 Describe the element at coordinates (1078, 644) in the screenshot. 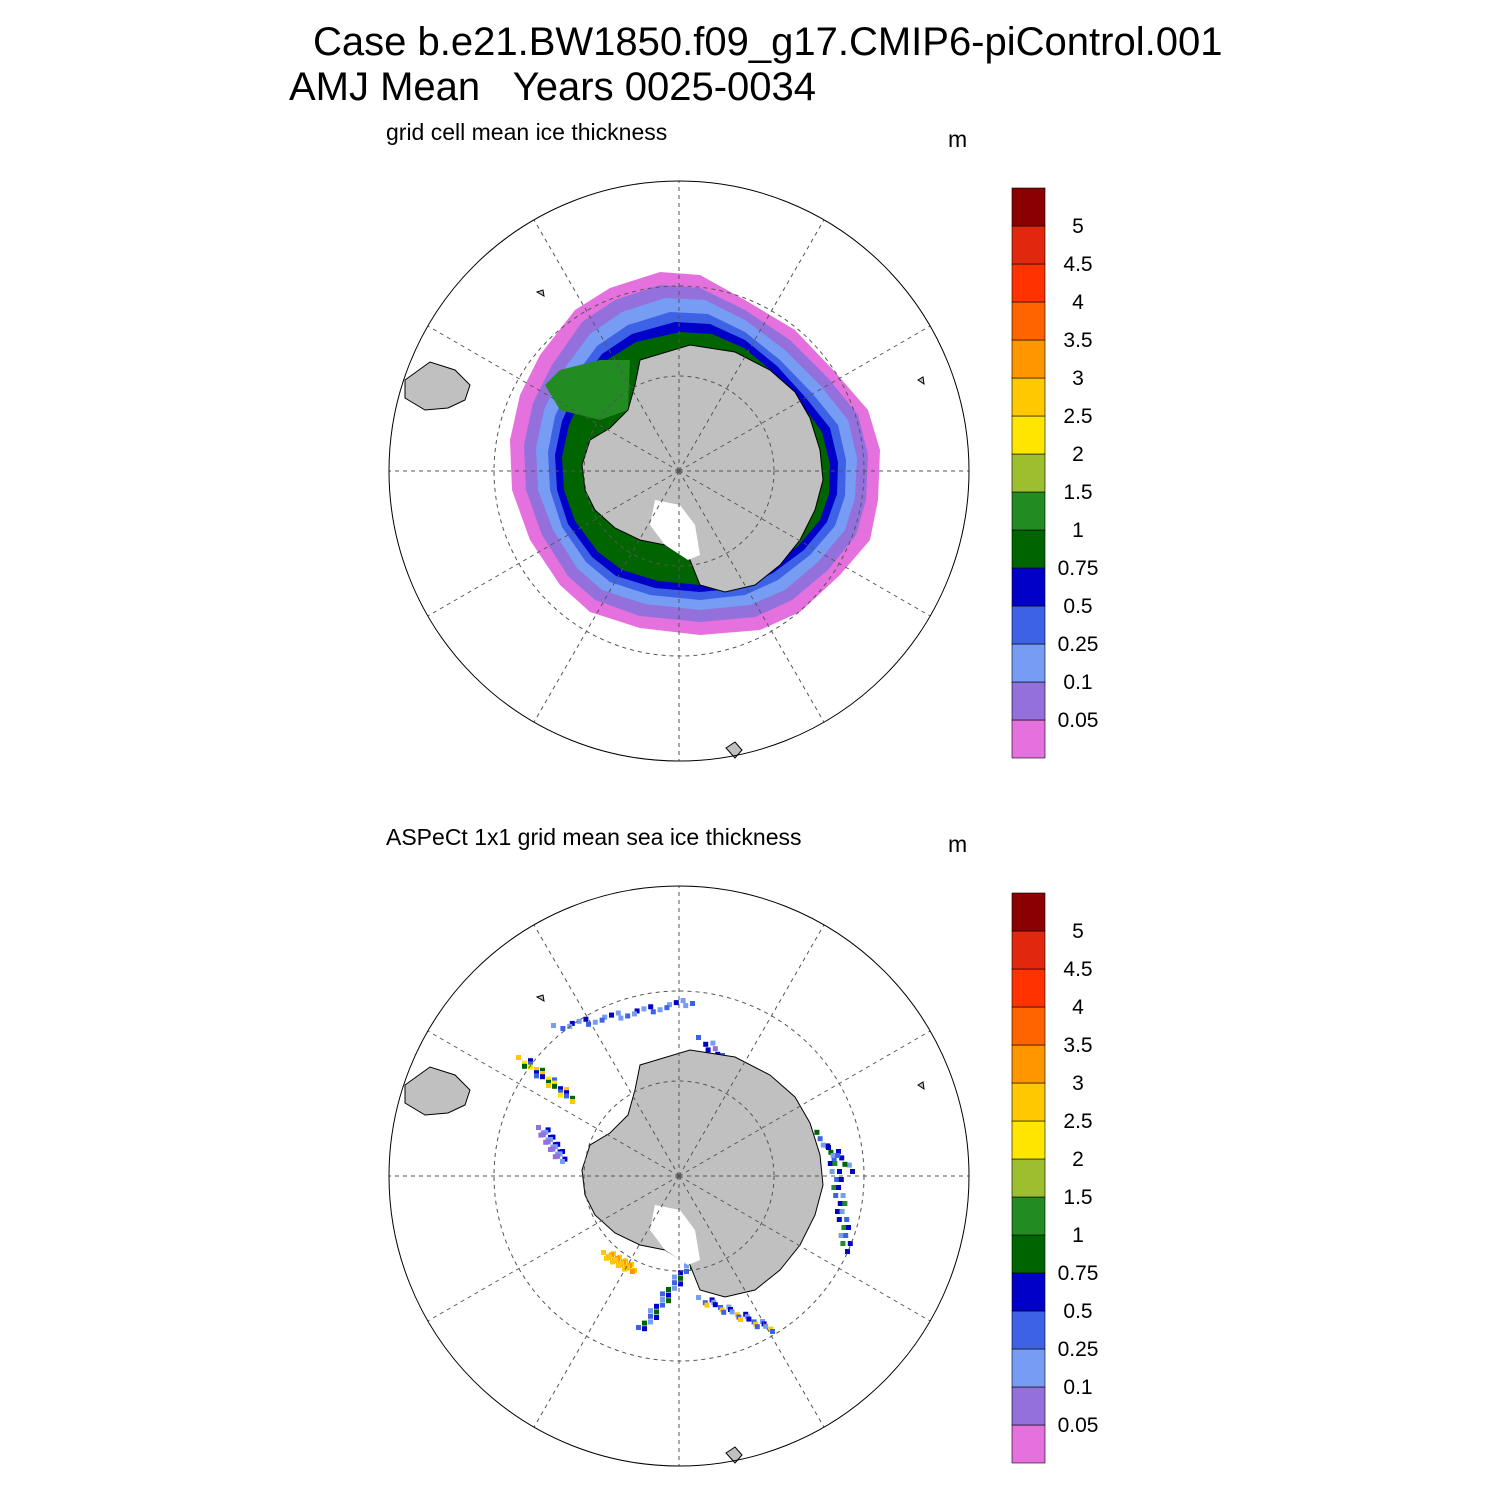

I see `colorbar-tick-label: 0.25` at that location.